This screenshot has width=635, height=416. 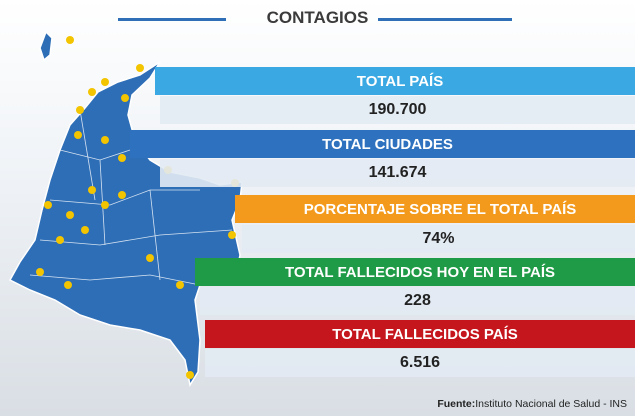 What do you see at coordinates (317, 17) in the screenshot?
I see `title: CONTAGIOS` at bounding box center [317, 17].